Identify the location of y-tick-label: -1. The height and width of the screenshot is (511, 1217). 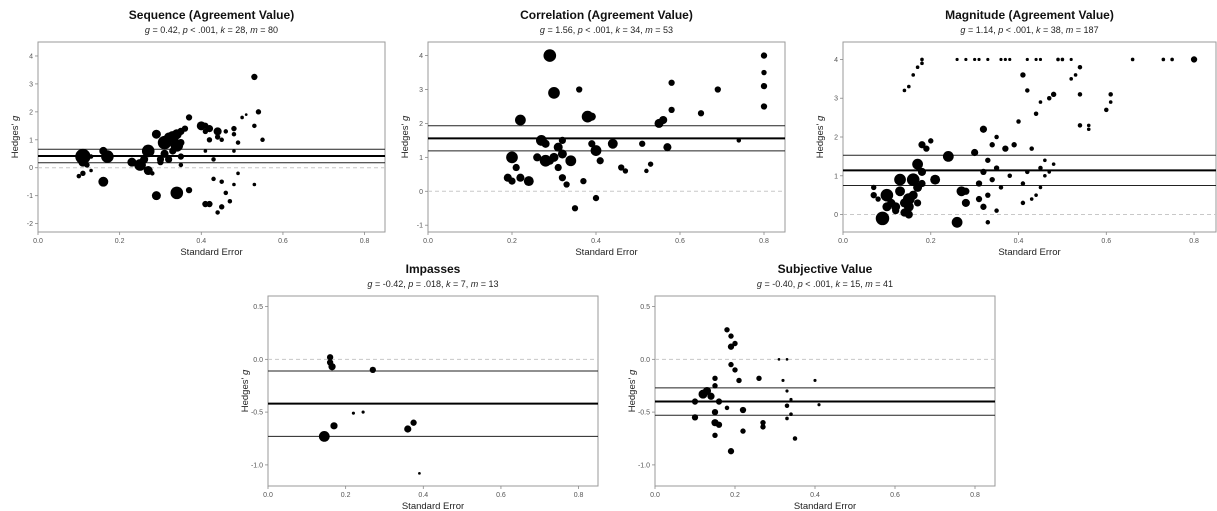
(30, 196).